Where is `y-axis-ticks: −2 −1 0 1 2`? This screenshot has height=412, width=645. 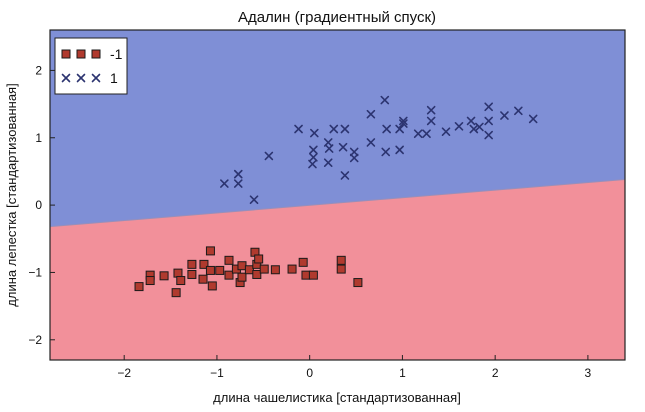 y-axis-ticks: −2 −1 0 1 2 is located at coordinates (41, 205).